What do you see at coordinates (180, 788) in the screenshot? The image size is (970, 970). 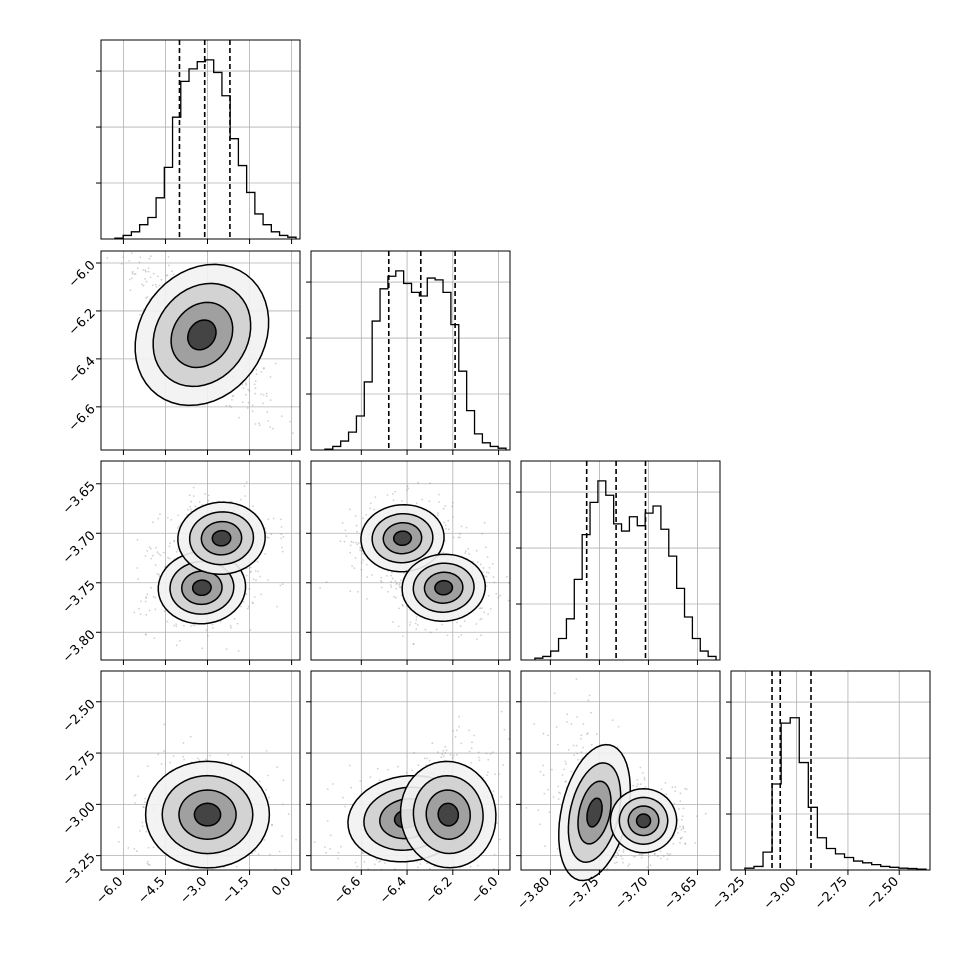 I see `scatter-panel-p0-p3: −6.0 −4.5 −3.0 −1.5 0.0 −2.50 −2.75 −3.00 −3.25` at bounding box center [180, 788].